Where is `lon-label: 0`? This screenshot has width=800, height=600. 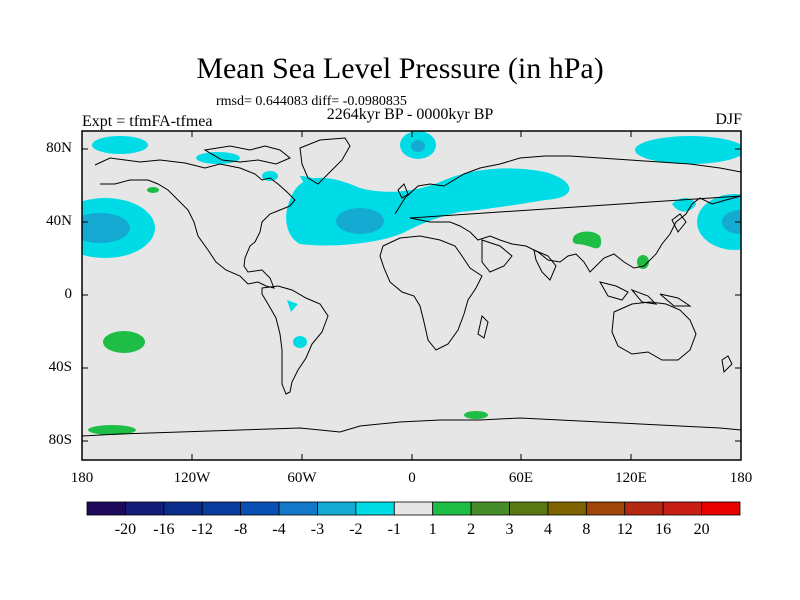 lon-label: 0 is located at coordinates (412, 478).